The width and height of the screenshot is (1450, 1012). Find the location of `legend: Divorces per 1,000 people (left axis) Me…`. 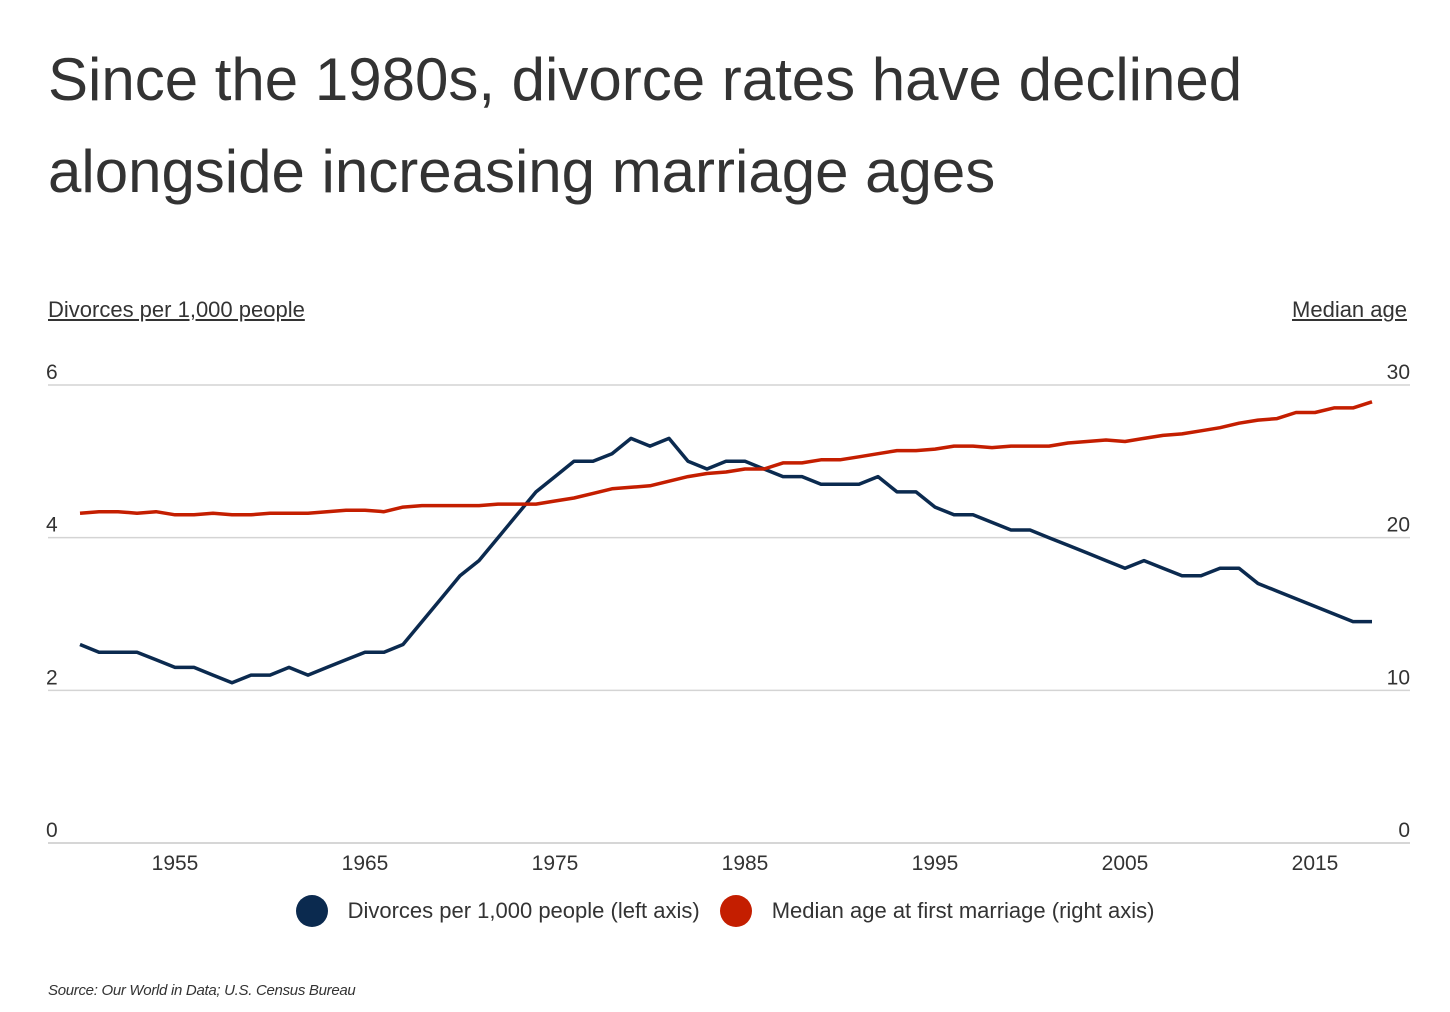

legend: Divorces per 1,000 people (left axis) Me… is located at coordinates (725, 911).